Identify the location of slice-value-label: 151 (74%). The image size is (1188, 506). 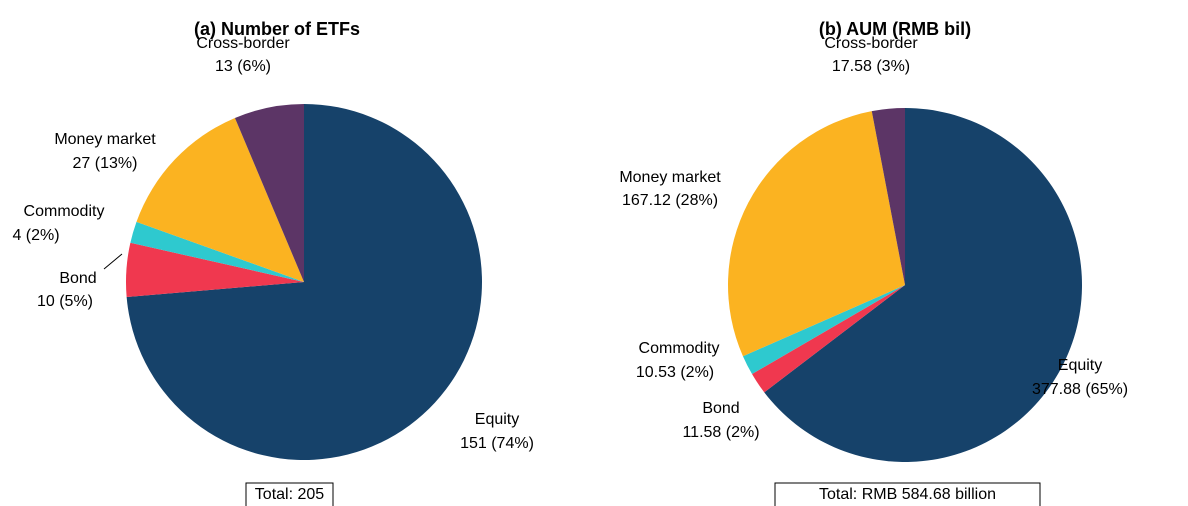
(497, 443).